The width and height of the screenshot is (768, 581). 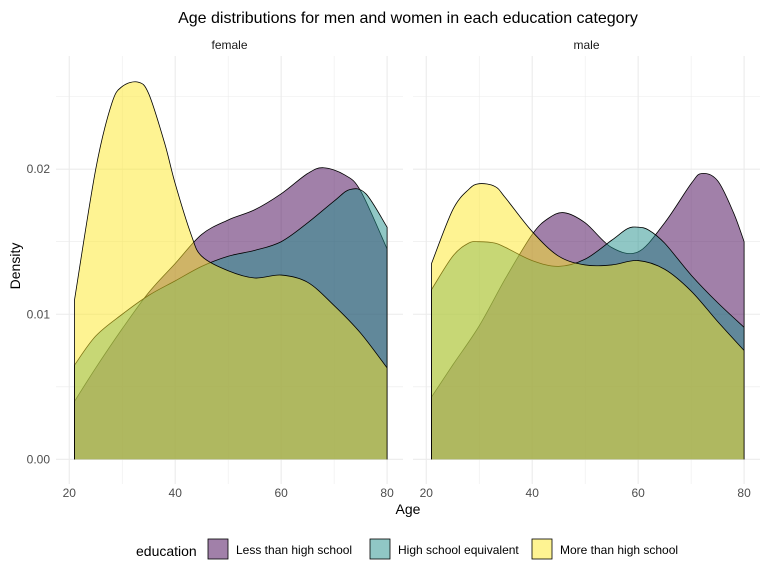 What do you see at coordinates (218, 549) in the screenshot?
I see `legend-key-less-than-high-school` at bounding box center [218, 549].